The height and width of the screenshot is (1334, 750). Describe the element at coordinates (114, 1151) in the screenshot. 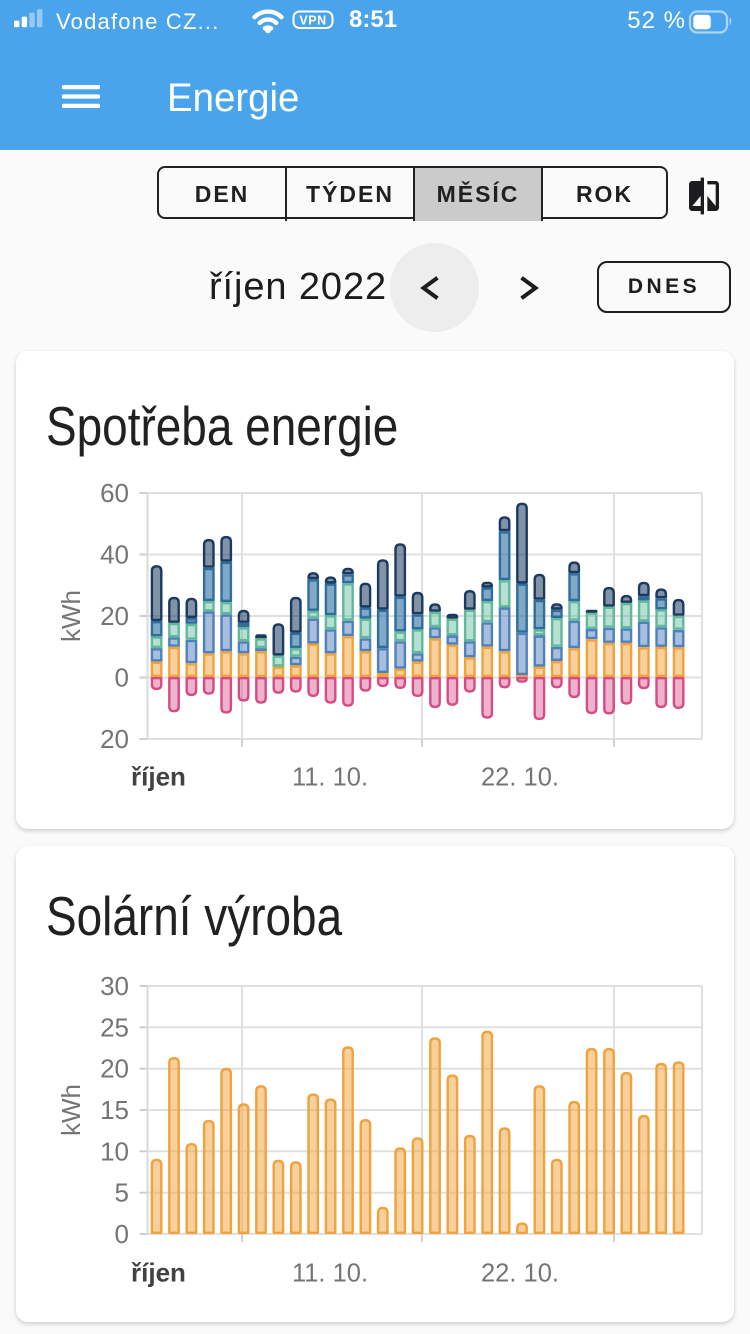

I see `svg-text: 10` at that location.